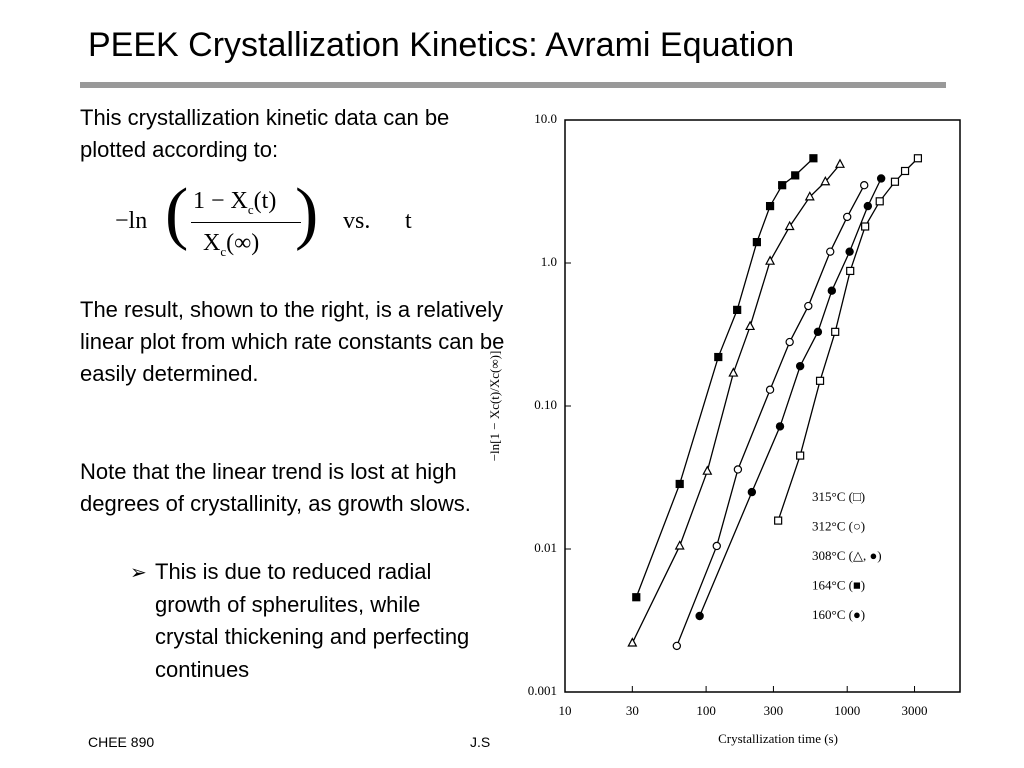 This screenshot has height=768, width=1024. Describe the element at coordinates (915, 710) in the screenshot. I see `x-tick-label: 3000` at that location.